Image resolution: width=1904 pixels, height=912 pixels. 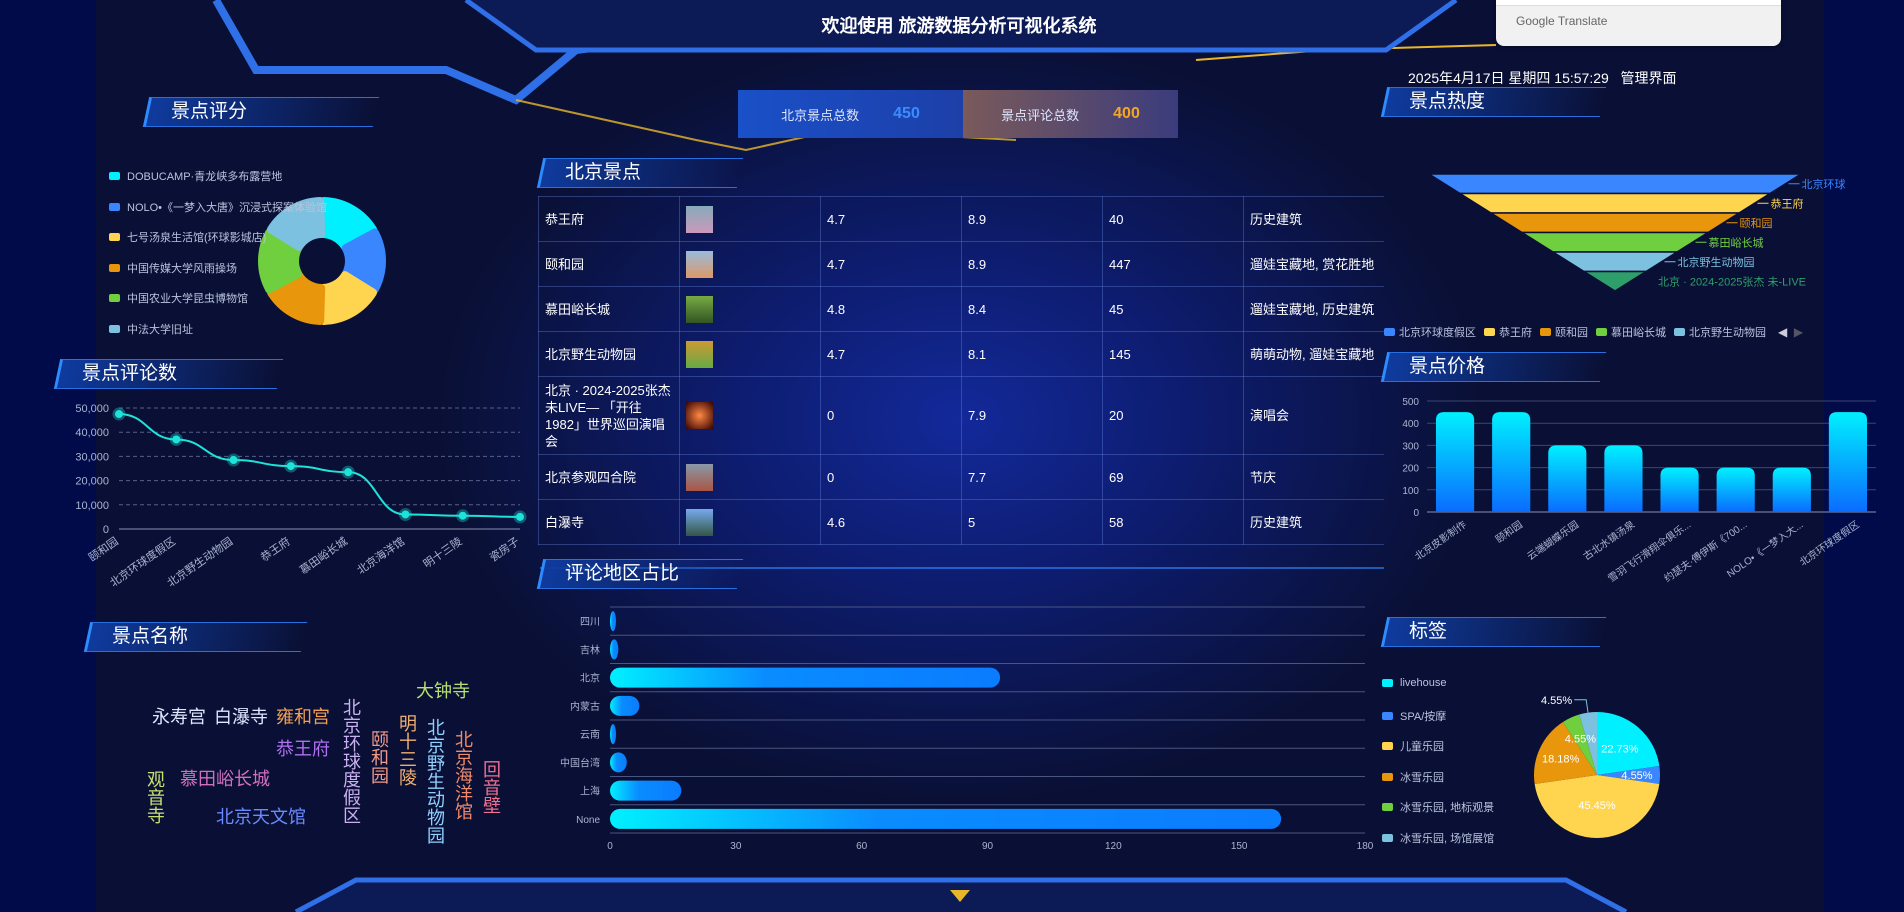 I want to click on y-tick-label: 100, so click(x=1410, y=491).